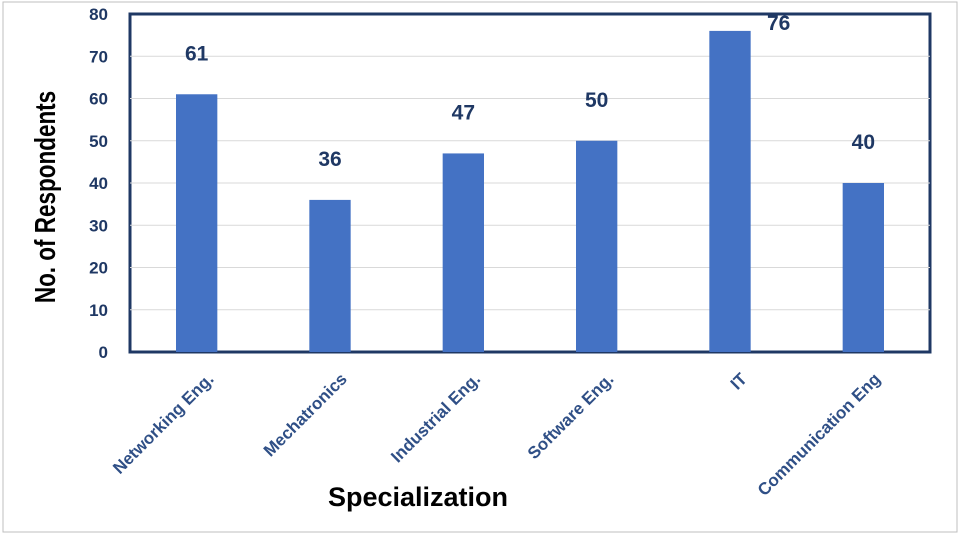  Describe the element at coordinates (98, 141) in the screenshot. I see `y-tick-label: 50` at that location.